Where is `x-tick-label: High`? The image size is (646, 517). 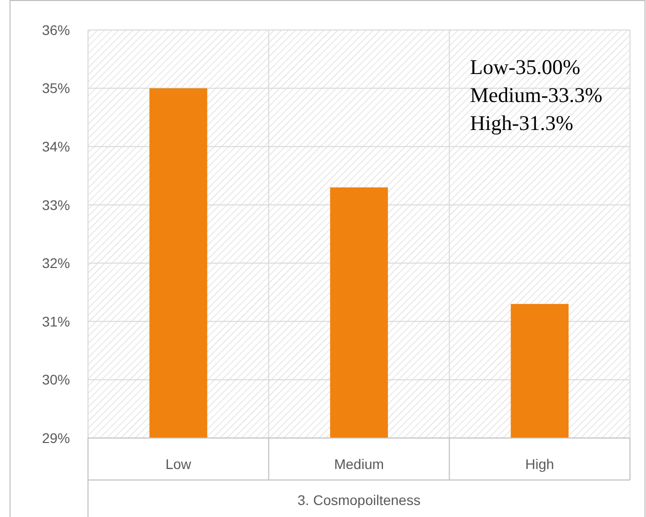 x-tick-label: High is located at coordinates (539, 464).